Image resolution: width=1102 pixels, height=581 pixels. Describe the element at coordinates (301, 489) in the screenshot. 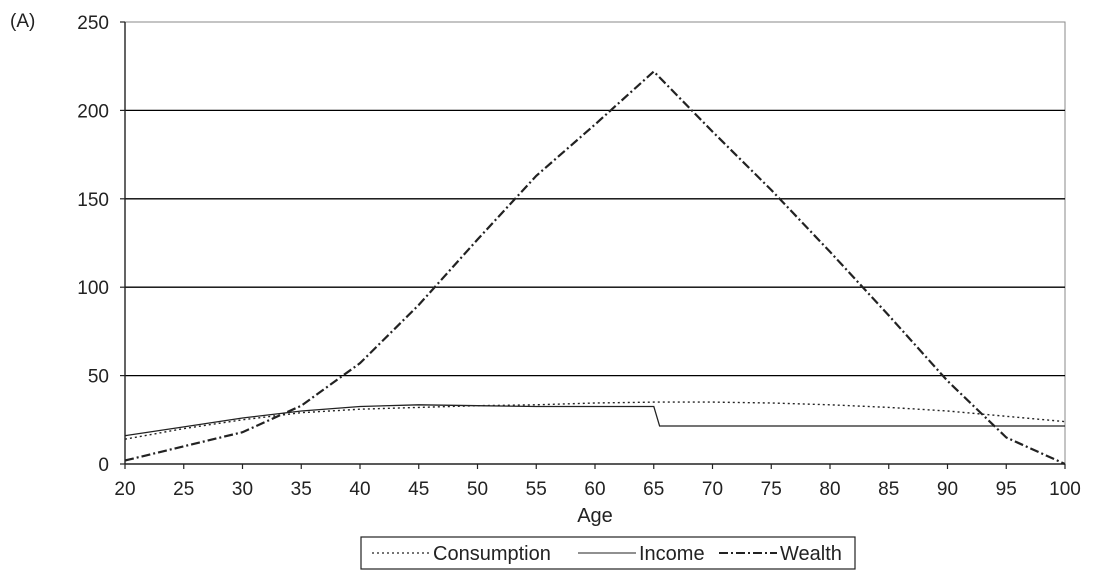

I see `x-tick-label-35: 35` at that location.